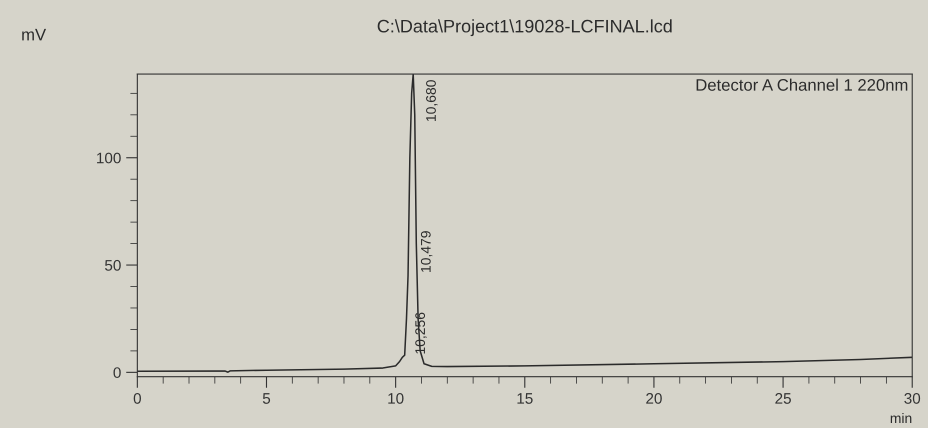  What do you see at coordinates (802, 84) in the screenshot?
I see `annotation: Detector A Channel 1 220nm` at bounding box center [802, 84].